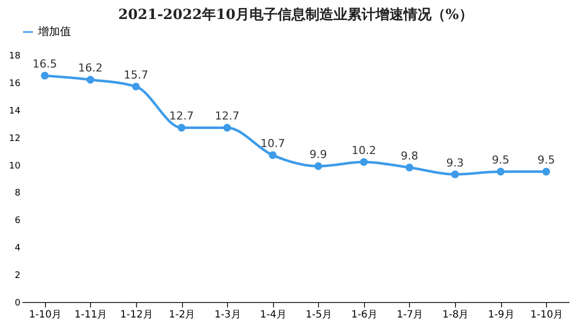 Image resolution: width=577 pixels, height=327 pixels. I want to click on x-tick-label: 1-2月, so click(182, 315).